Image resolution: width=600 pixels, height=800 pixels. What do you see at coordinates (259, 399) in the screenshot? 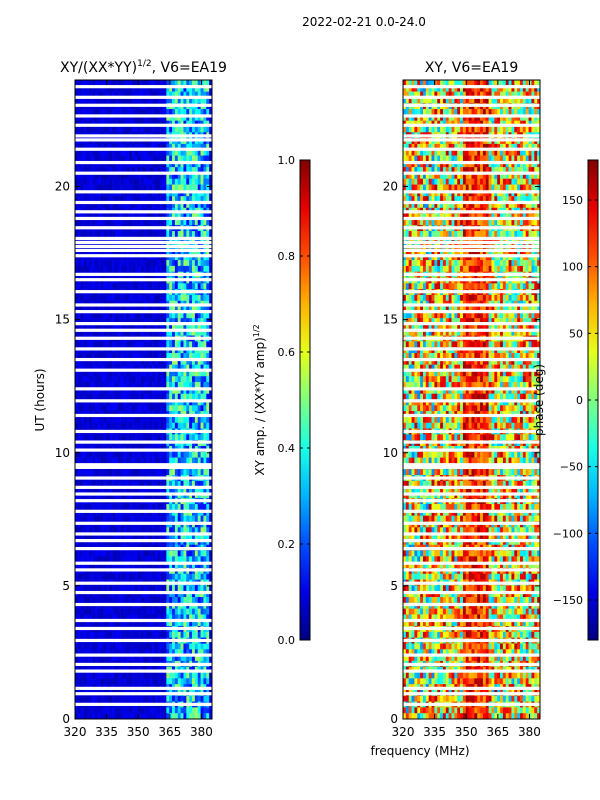
I see `amplitude-colorbar-label: XY amp. / (XX*YY amp)1/2` at bounding box center [259, 399].